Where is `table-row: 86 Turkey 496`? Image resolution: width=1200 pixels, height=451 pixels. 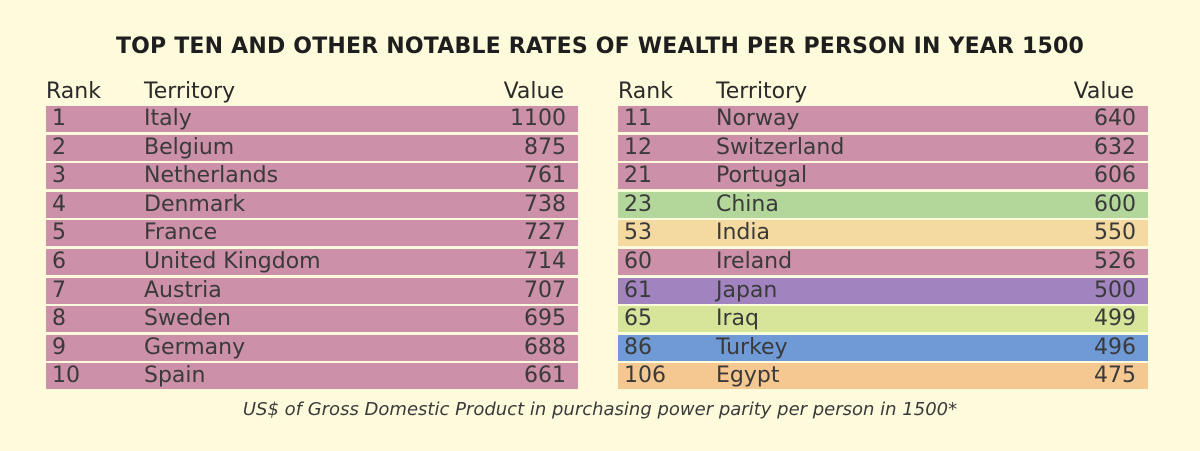
table-row: 86 Turkey 496 is located at coordinates (883, 347).